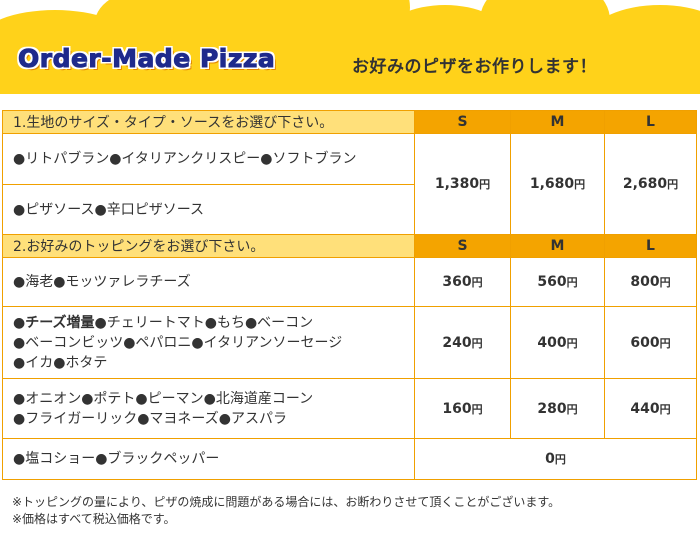  Describe the element at coordinates (208, 282) in the screenshot. I see `topping-group-1: ●海老●モッツァレラチーズ` at that location.